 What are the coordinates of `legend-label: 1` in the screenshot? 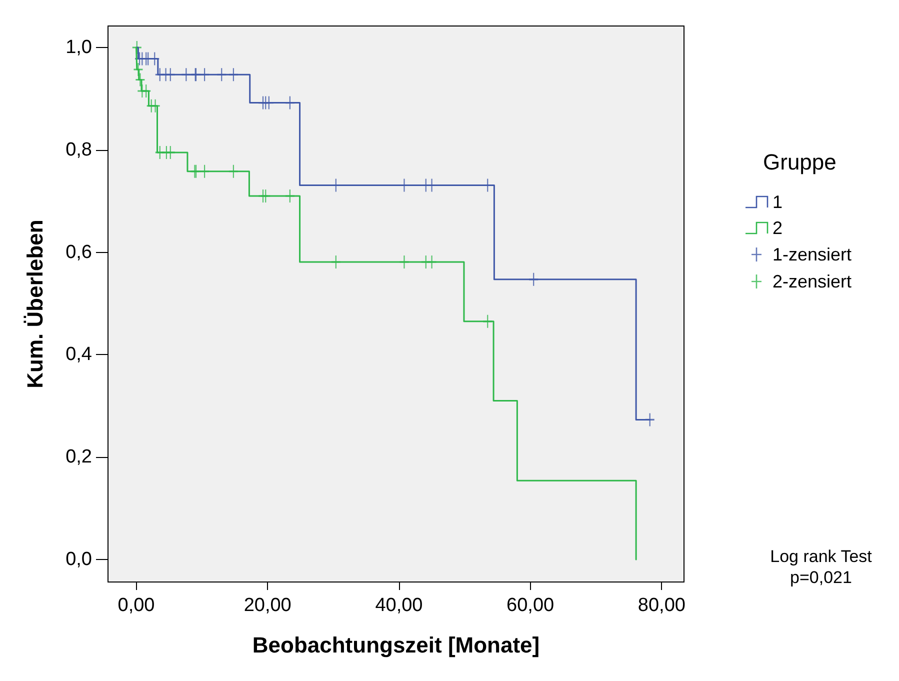 It's located at (777, 202).